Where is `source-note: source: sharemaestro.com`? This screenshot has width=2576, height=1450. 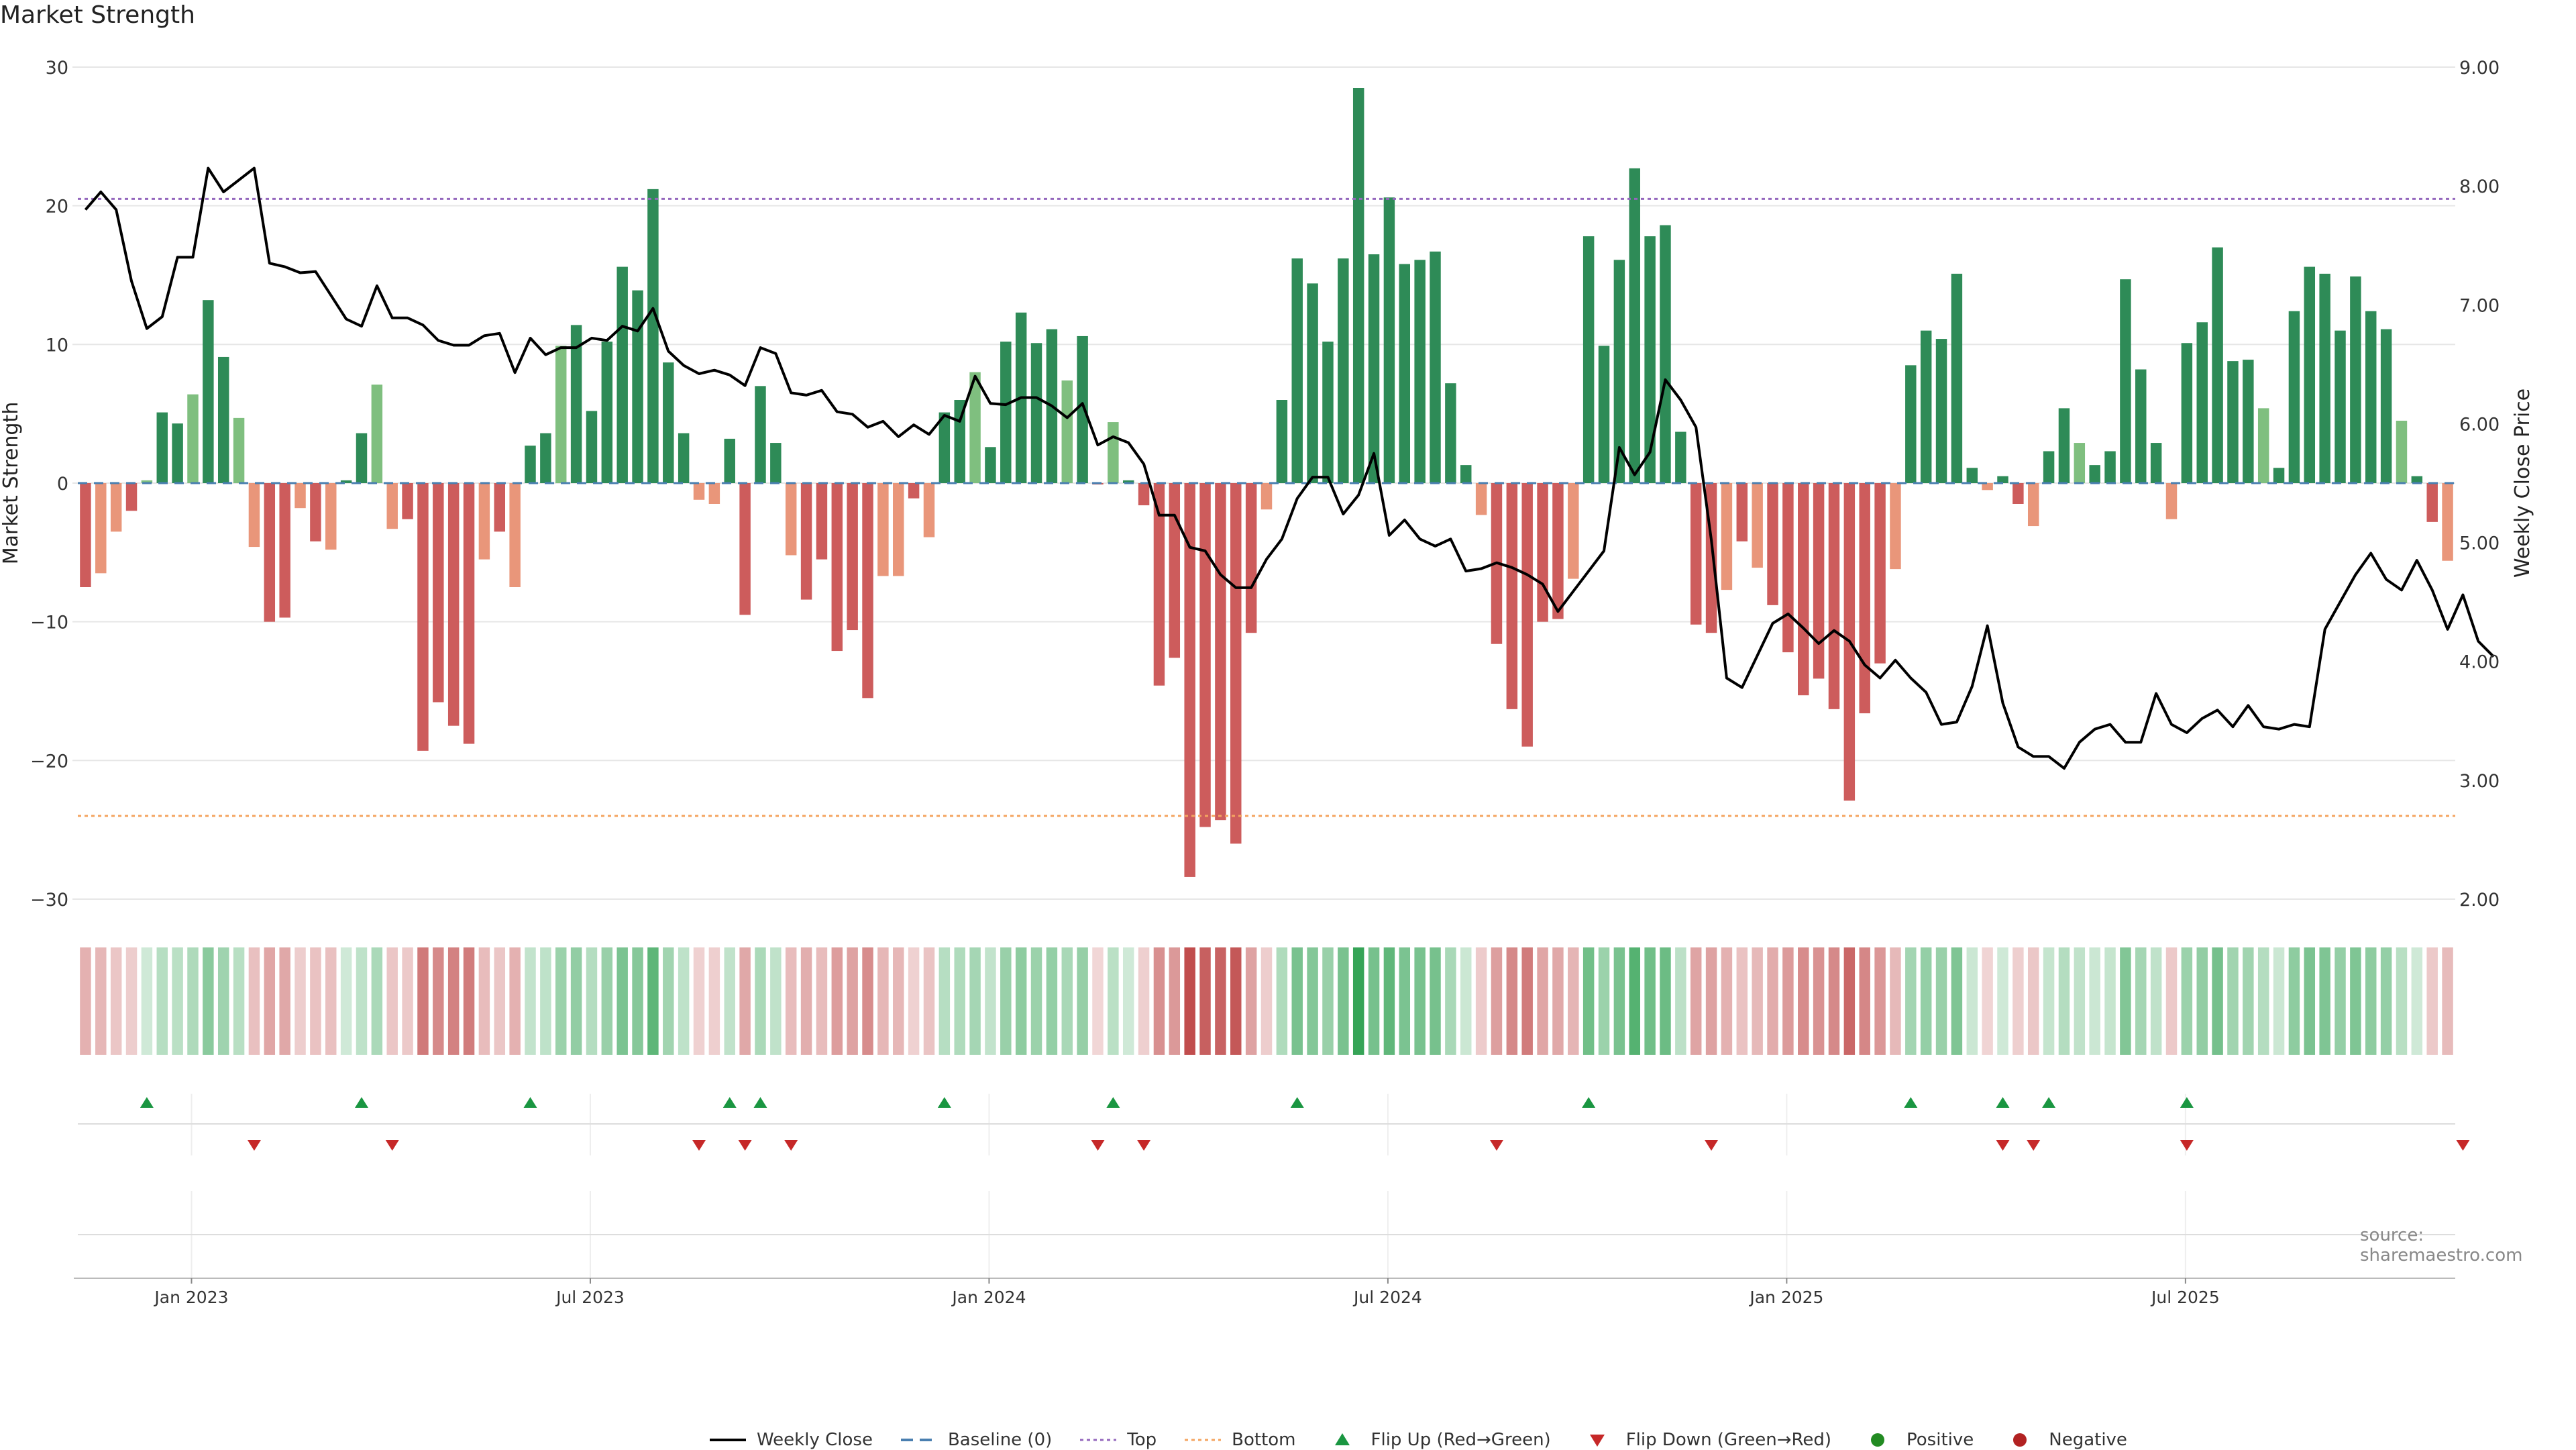 source-note: source: sharemaestro.com is located at coordinates (2441, 1245).